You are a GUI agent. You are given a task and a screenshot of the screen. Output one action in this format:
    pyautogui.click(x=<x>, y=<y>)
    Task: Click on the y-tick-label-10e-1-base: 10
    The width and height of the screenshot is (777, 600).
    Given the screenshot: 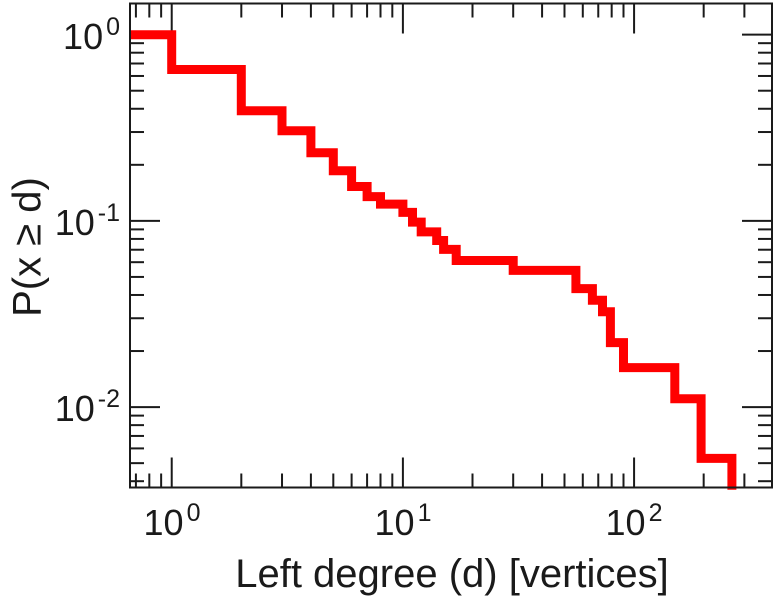 What is the action you would take?
    pyautogui.click(x=74, y=222)
    